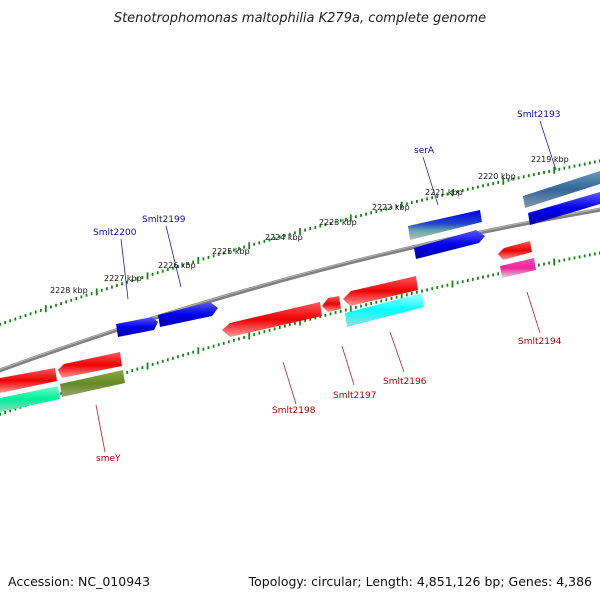 Image resolution: width=600 pixels, height=600 pixels. I want to click on gene-label-smlt2199: Smlt2199, so click(164, 220).